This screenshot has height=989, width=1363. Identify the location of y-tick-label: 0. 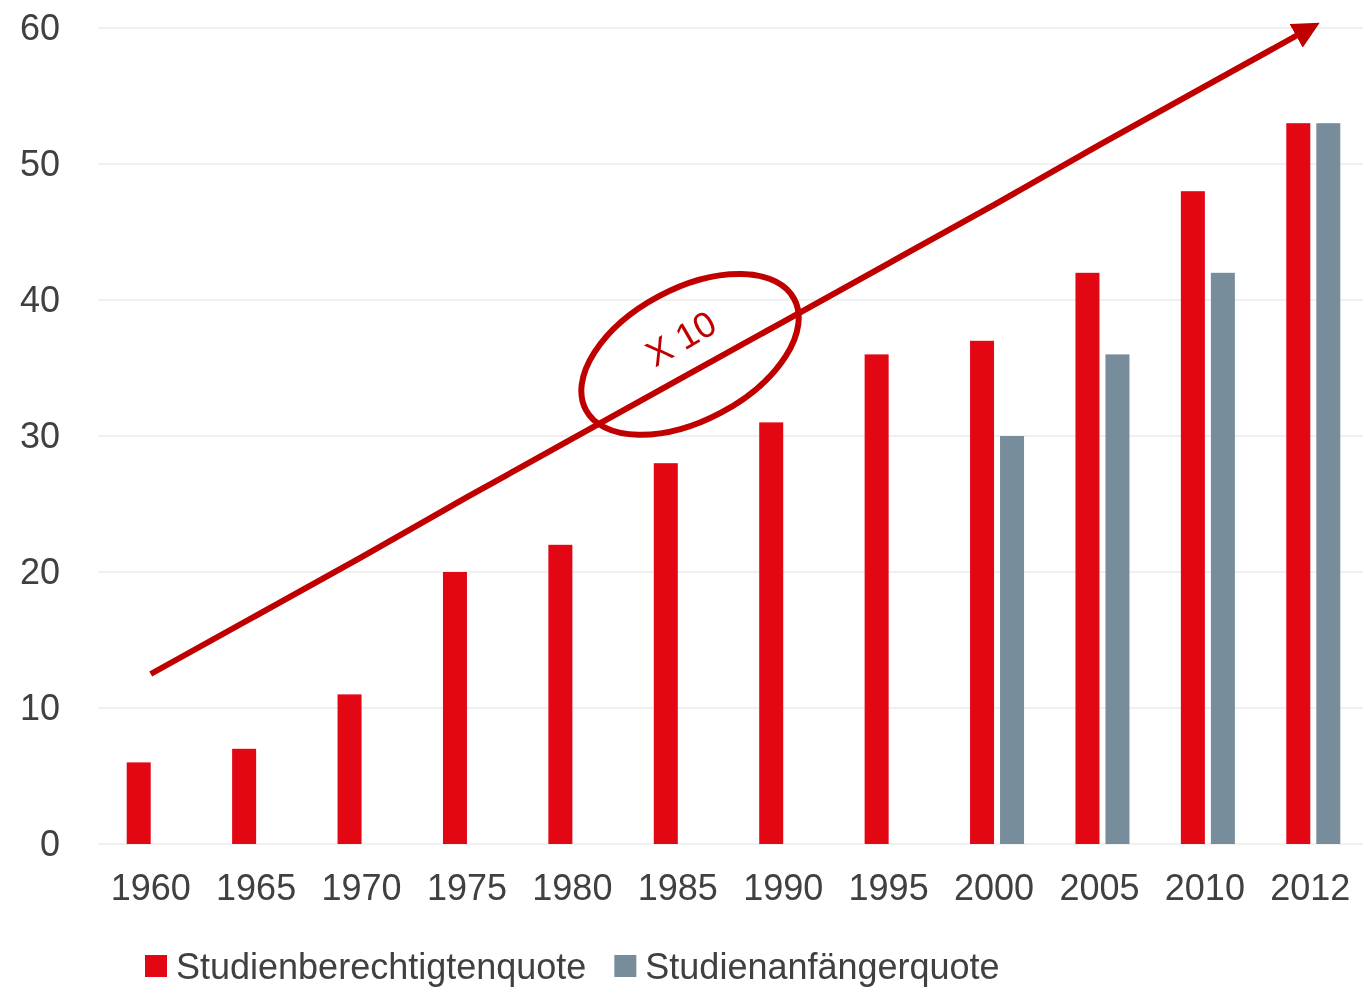
(49, 844).